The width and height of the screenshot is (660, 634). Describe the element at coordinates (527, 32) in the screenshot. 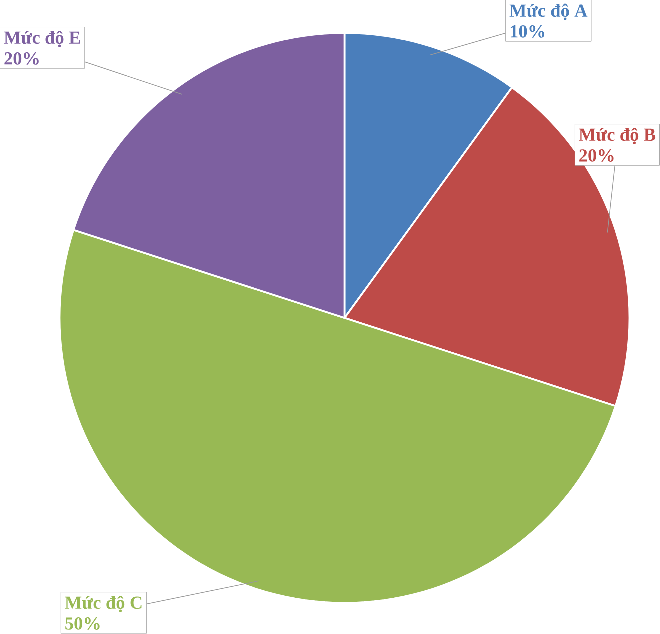

I see `data-label: 10%` at that location.